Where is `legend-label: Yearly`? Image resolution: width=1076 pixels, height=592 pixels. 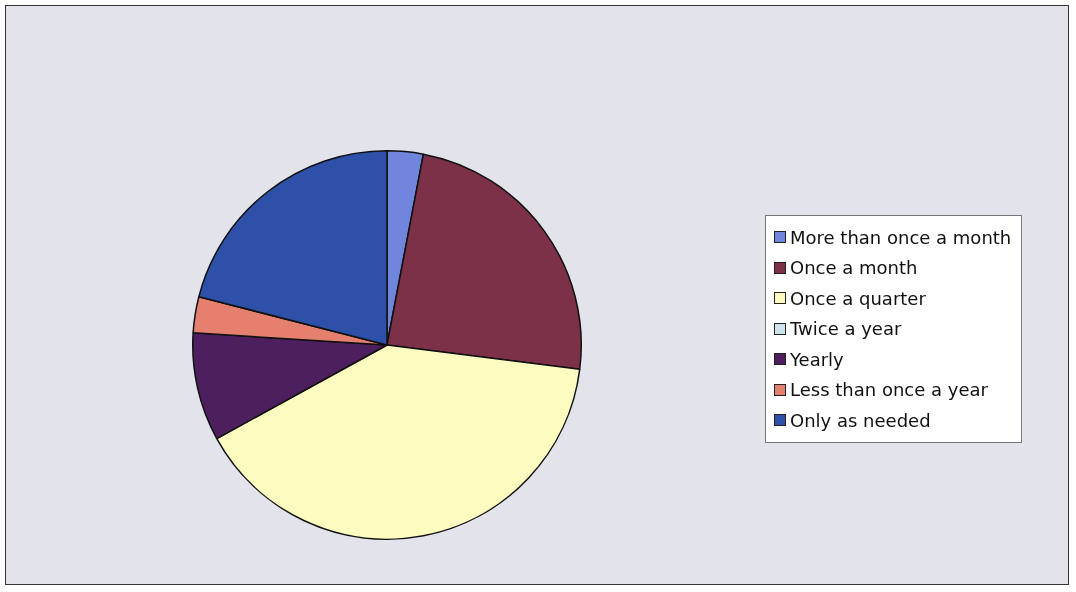
legend-label: Yearly is located at coordinates (817, 359).